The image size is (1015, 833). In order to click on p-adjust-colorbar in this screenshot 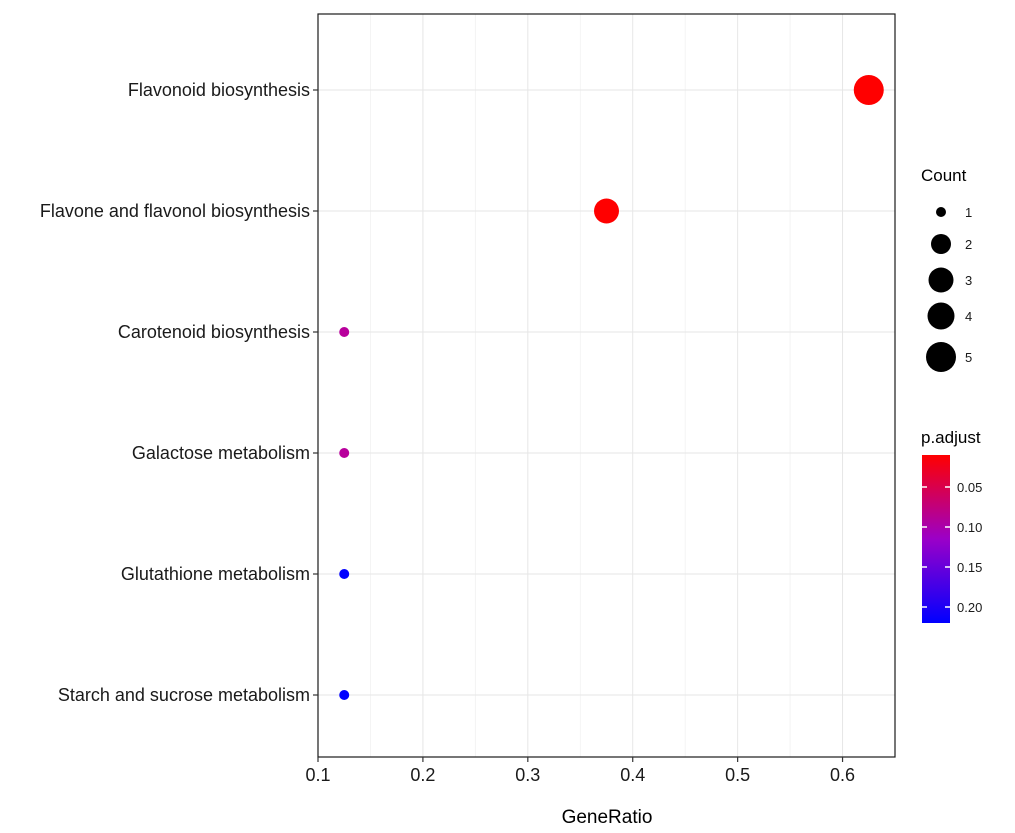, I will do `click(936, 539)`.